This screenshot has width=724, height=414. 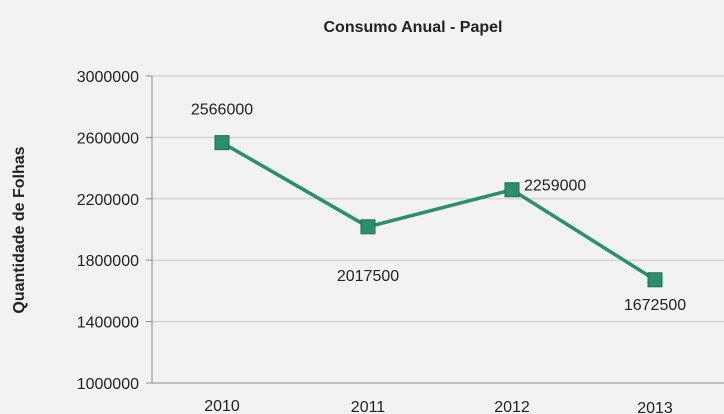 I want to click on data-label: 2017500, so click(x=368, y=276).